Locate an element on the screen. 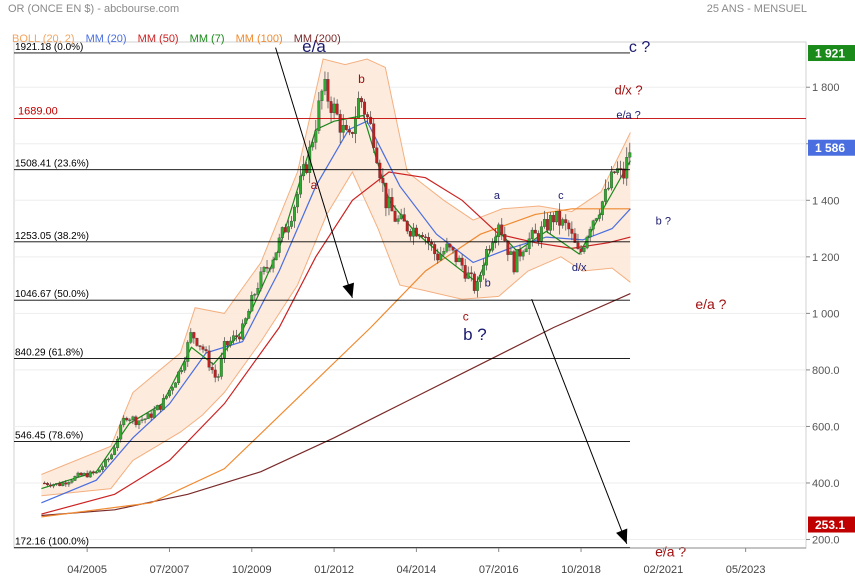 The image size is (855, 580). wave-label: a is located at coordinates (314, 185).